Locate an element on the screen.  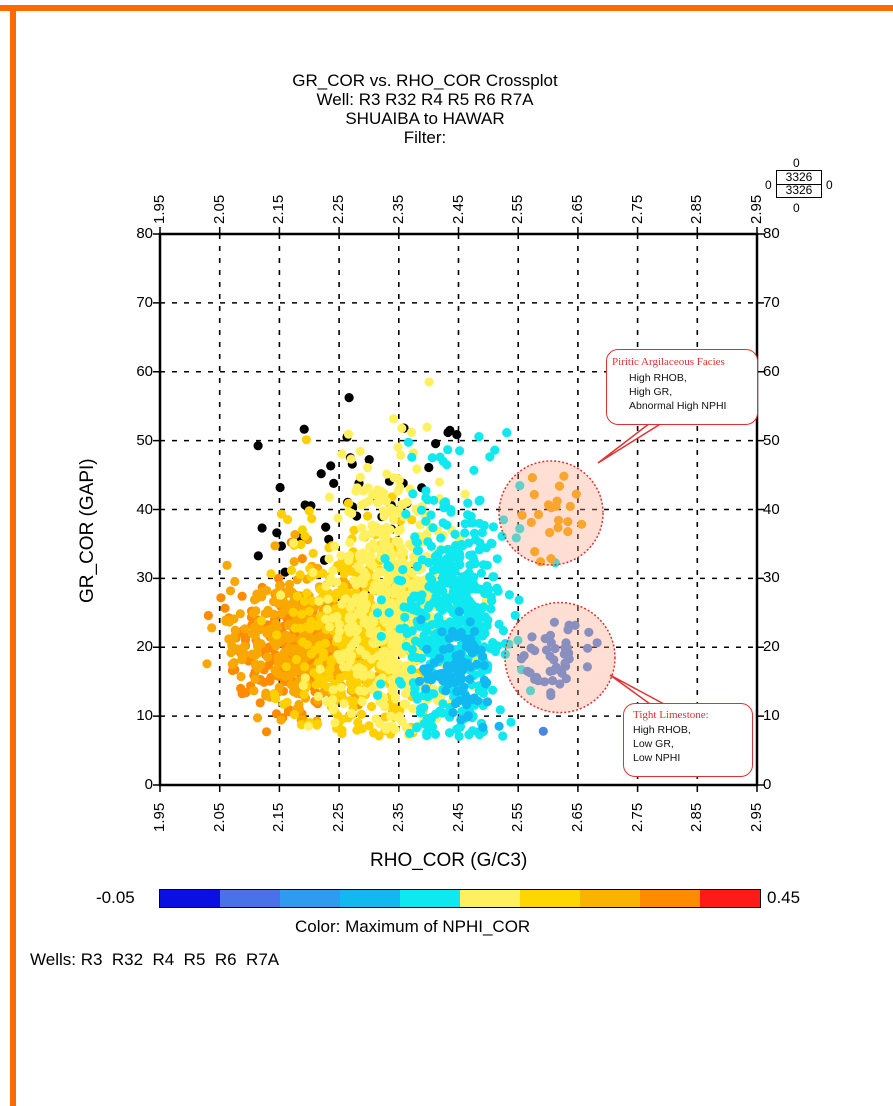
chart-subtitle-wells: Well: R3 R32 R4 R5 R6 R7A is located at coordinates (425, 99).